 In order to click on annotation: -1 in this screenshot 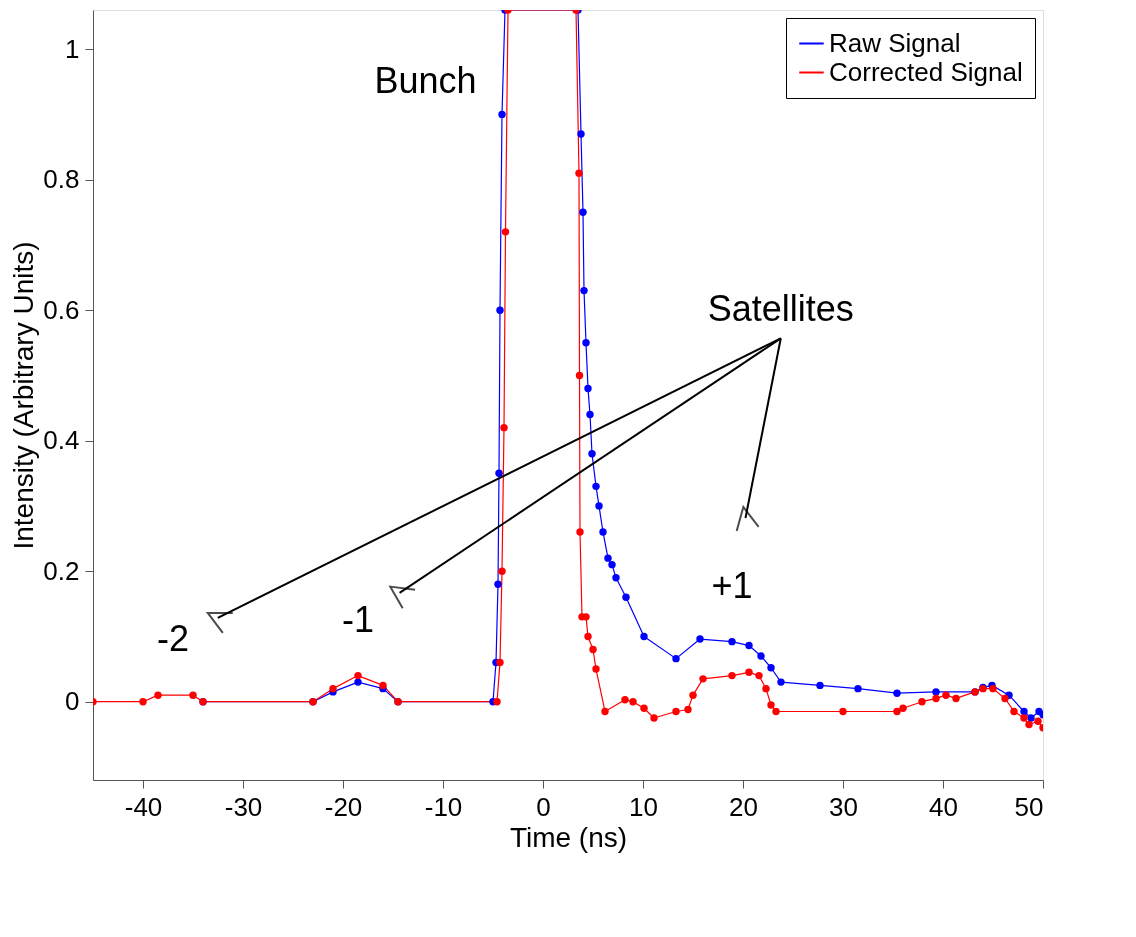, I will do `click(358, 619)`.